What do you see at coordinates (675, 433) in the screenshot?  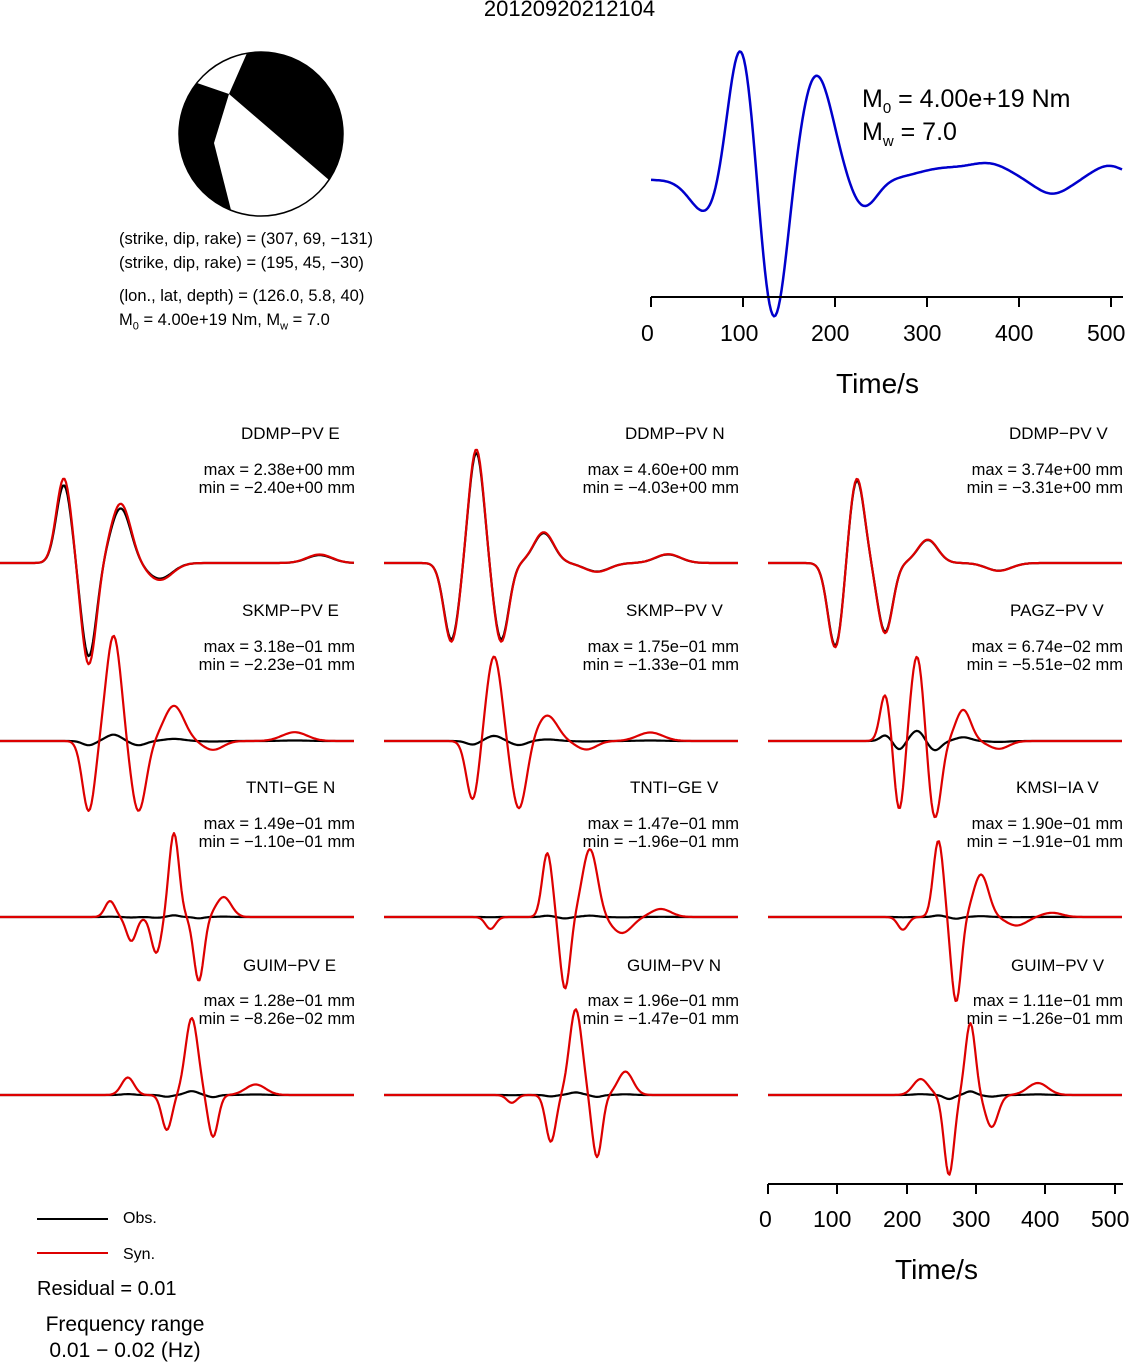 I see `station-name: DDMP−PV N` at bounding box center [675, 433].